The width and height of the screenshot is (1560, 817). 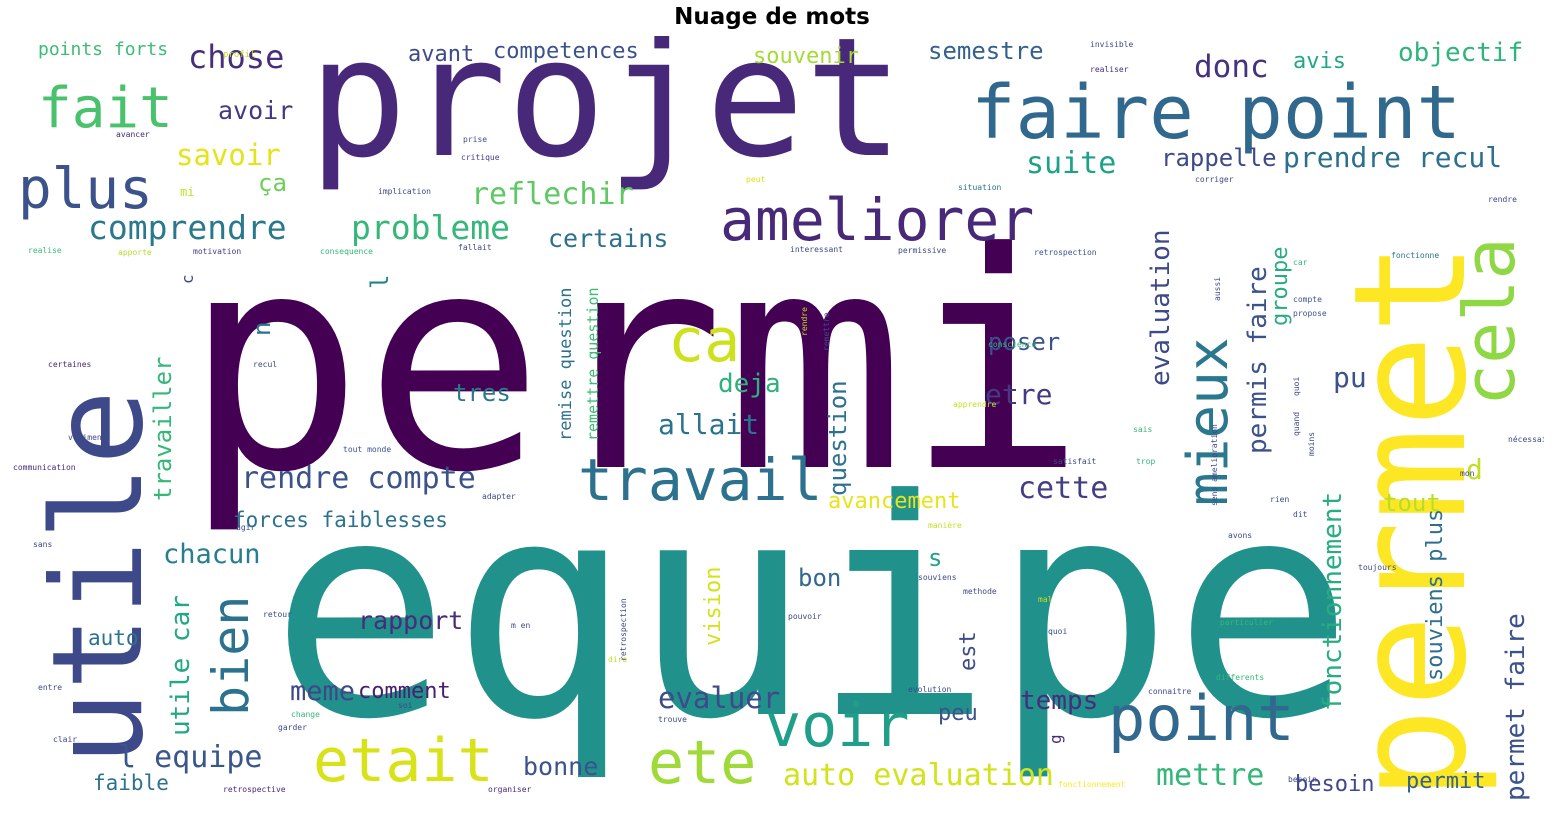 I want to click on word: quand, so click(x=1296, y=423).